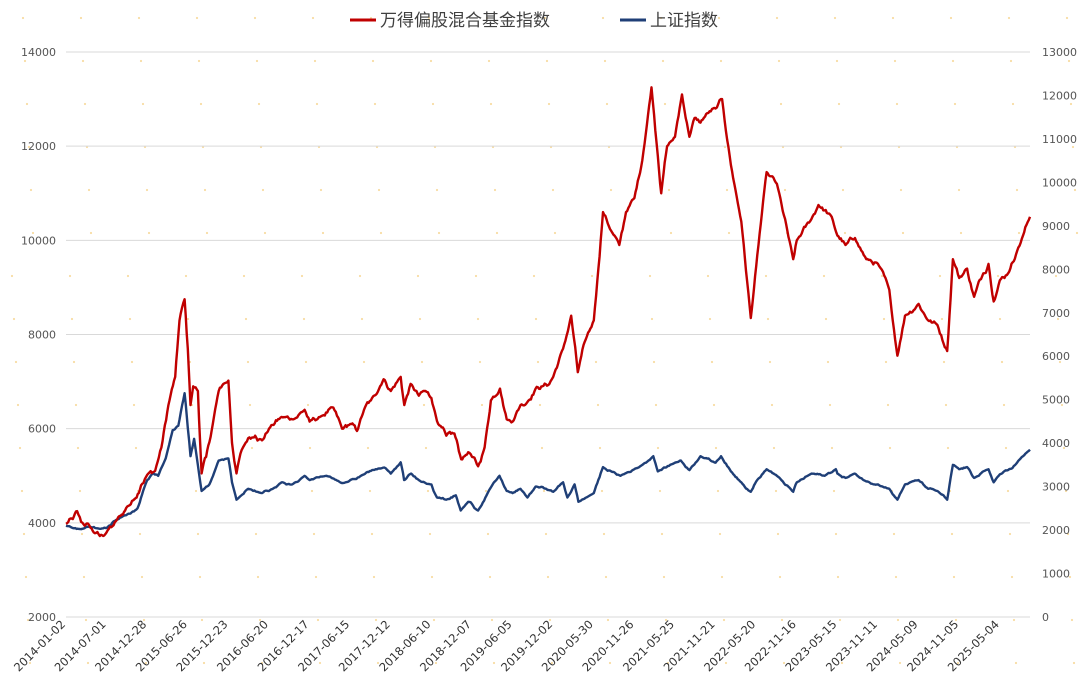 This screenshot has width=1080, height=697. I want to click on legend-label-sh: 上证指数, so click(684, 21).